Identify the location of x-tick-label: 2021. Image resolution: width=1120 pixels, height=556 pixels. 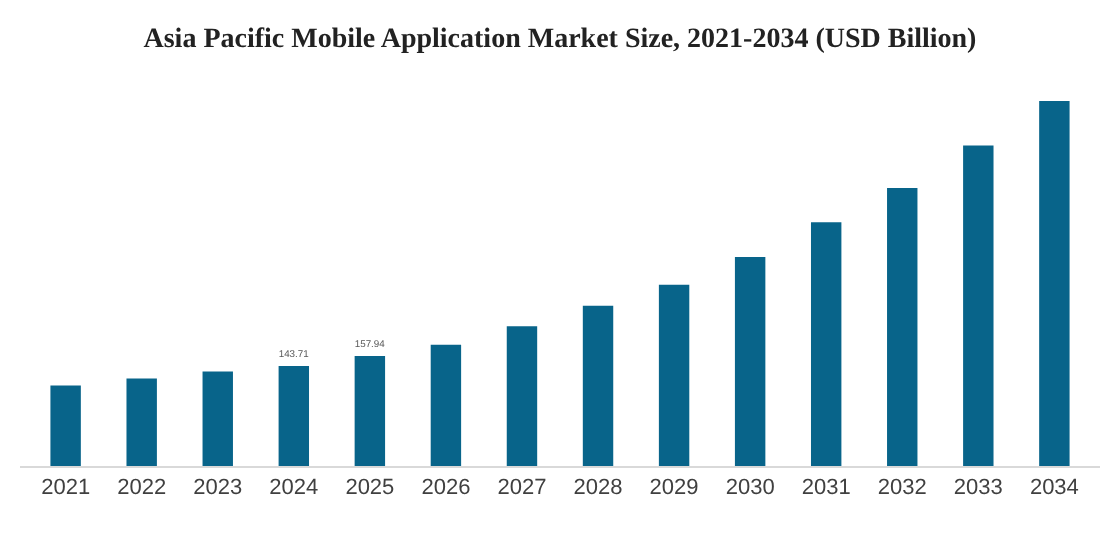
(66, 488).